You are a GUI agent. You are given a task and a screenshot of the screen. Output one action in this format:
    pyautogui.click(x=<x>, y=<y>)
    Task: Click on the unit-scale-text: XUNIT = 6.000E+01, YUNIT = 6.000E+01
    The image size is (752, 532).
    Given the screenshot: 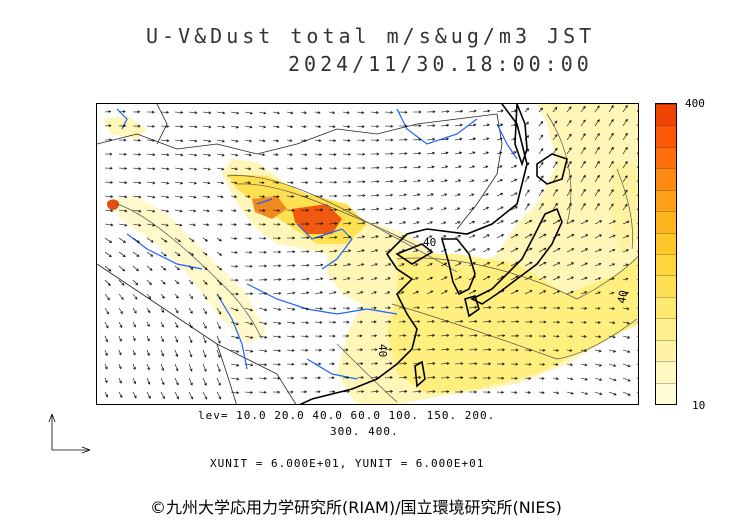 What is the action you would take?
    pyautogui.click(x=347, y=463)
    